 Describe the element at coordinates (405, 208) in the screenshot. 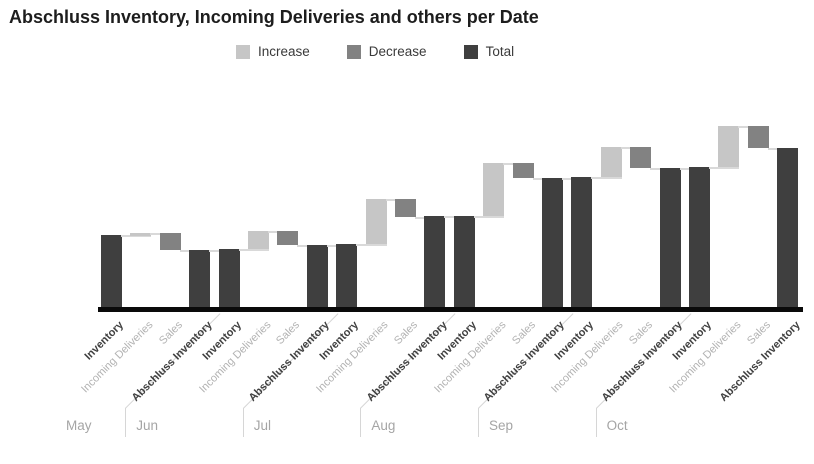

I see `bar-decrease-jul-sales` at that location.